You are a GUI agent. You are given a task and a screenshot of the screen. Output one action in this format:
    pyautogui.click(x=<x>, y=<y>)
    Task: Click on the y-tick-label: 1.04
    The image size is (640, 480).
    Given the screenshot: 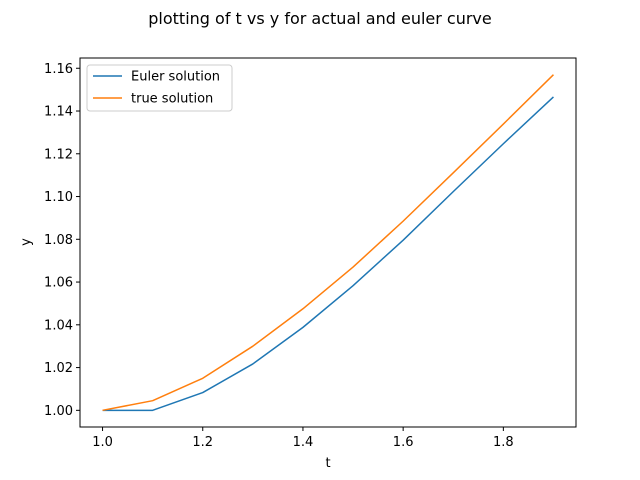 What is the action you would take?
    pyautogui.click(x=58, y=325)
    